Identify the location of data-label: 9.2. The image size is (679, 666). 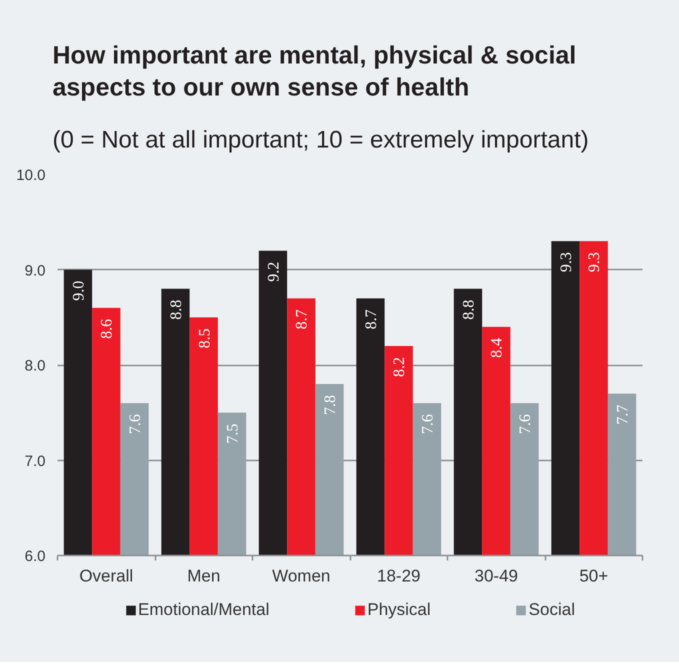
(273, 272).